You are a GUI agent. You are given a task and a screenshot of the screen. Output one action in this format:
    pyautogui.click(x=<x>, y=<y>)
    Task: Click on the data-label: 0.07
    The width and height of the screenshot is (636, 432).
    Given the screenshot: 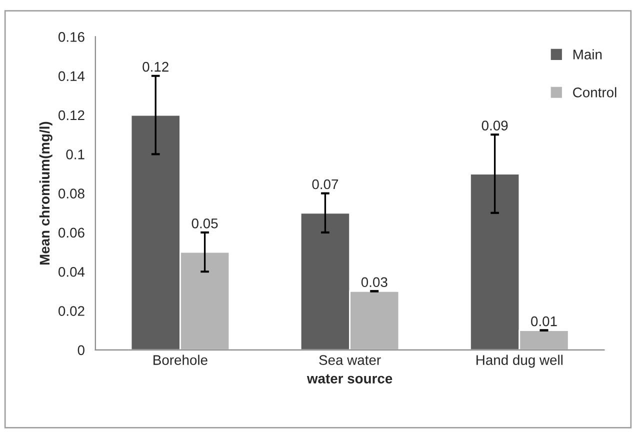 What is the action you would take?
    pyautogui.click(x=325, y=184)
    